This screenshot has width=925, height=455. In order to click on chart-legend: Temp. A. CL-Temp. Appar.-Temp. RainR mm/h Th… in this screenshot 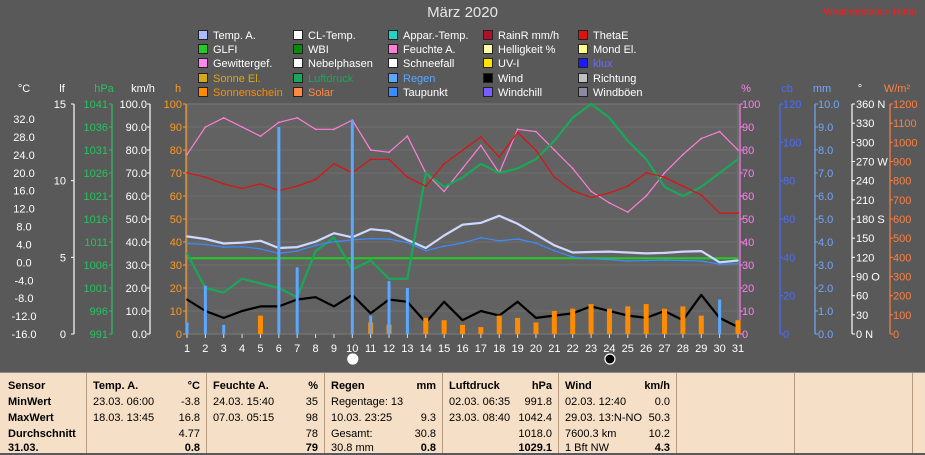, I will do `click(428, 67)`.